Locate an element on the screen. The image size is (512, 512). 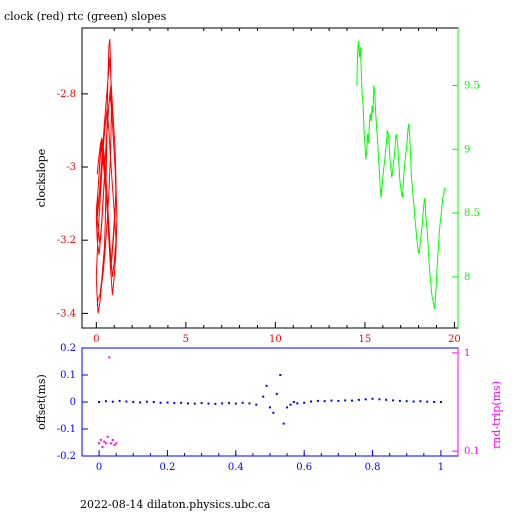
bottom-x-tick-label: 0.4 is located at coordinates (236, 467).